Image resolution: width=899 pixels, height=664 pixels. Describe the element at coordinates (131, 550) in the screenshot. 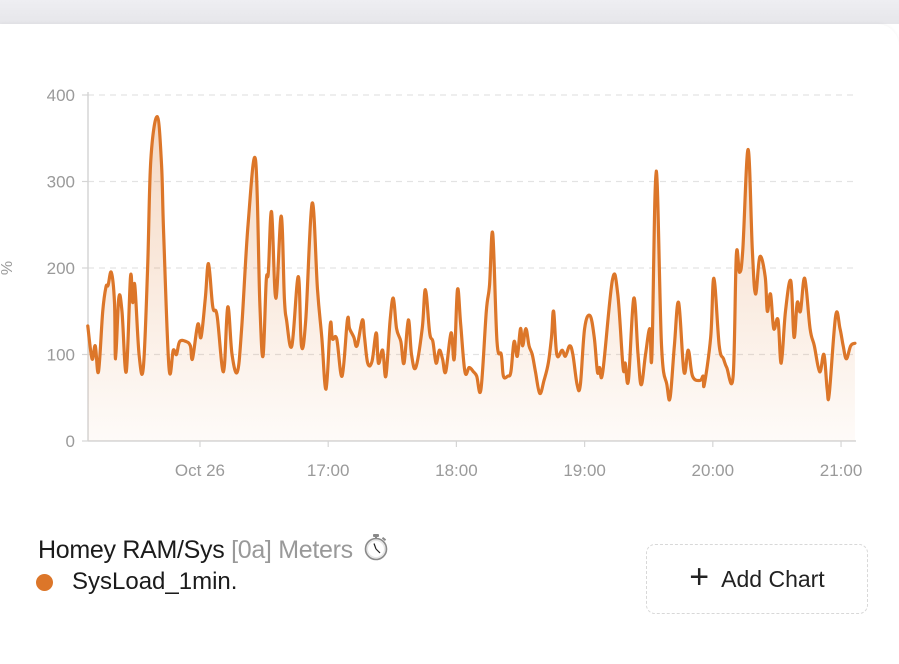

I see `chart-title-text: Homey RAM/Sys` at that location.